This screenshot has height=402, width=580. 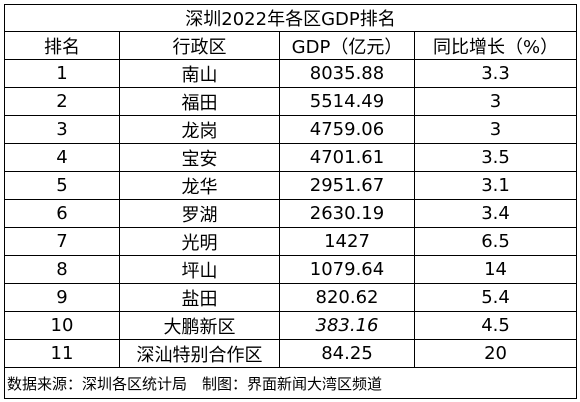 I want to click on district-cell: 南山, so click(x=199, y=73).